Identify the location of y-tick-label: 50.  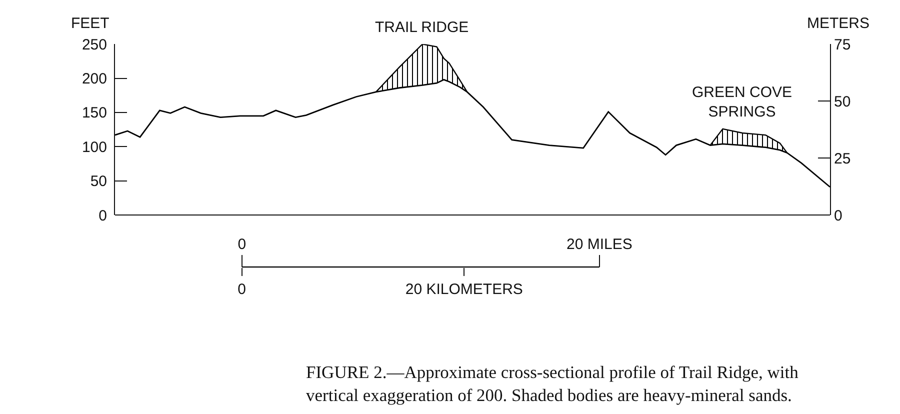
(98, 181).